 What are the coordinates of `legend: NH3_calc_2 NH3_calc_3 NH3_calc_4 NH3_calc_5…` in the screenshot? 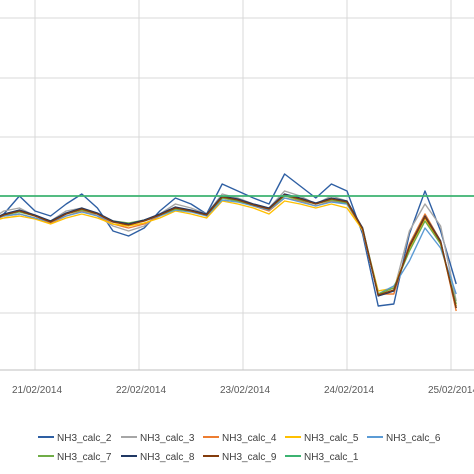 It's located at (239, 448).